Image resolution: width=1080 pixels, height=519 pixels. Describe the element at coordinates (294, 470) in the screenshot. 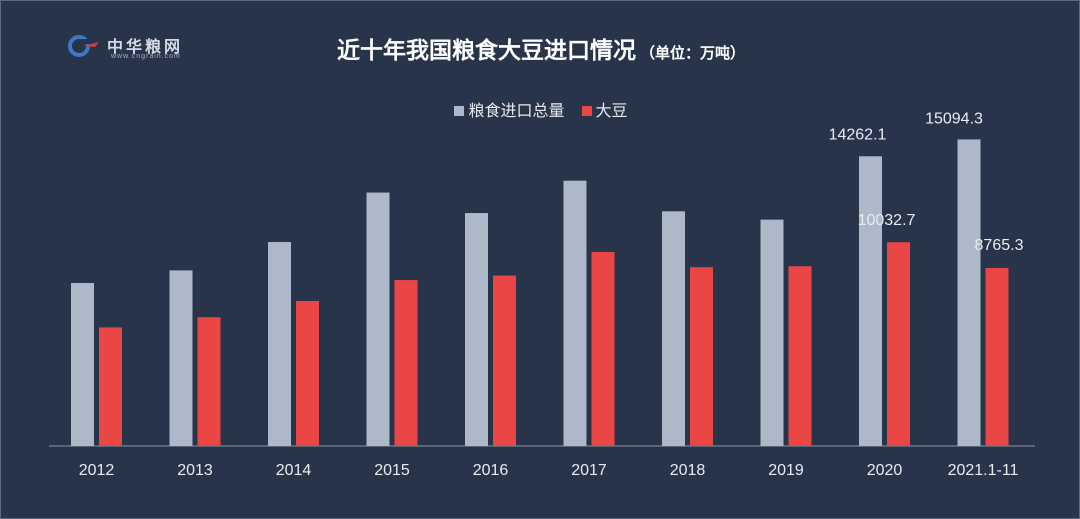

I see `x-tick-label-2014: 2014` at that location.